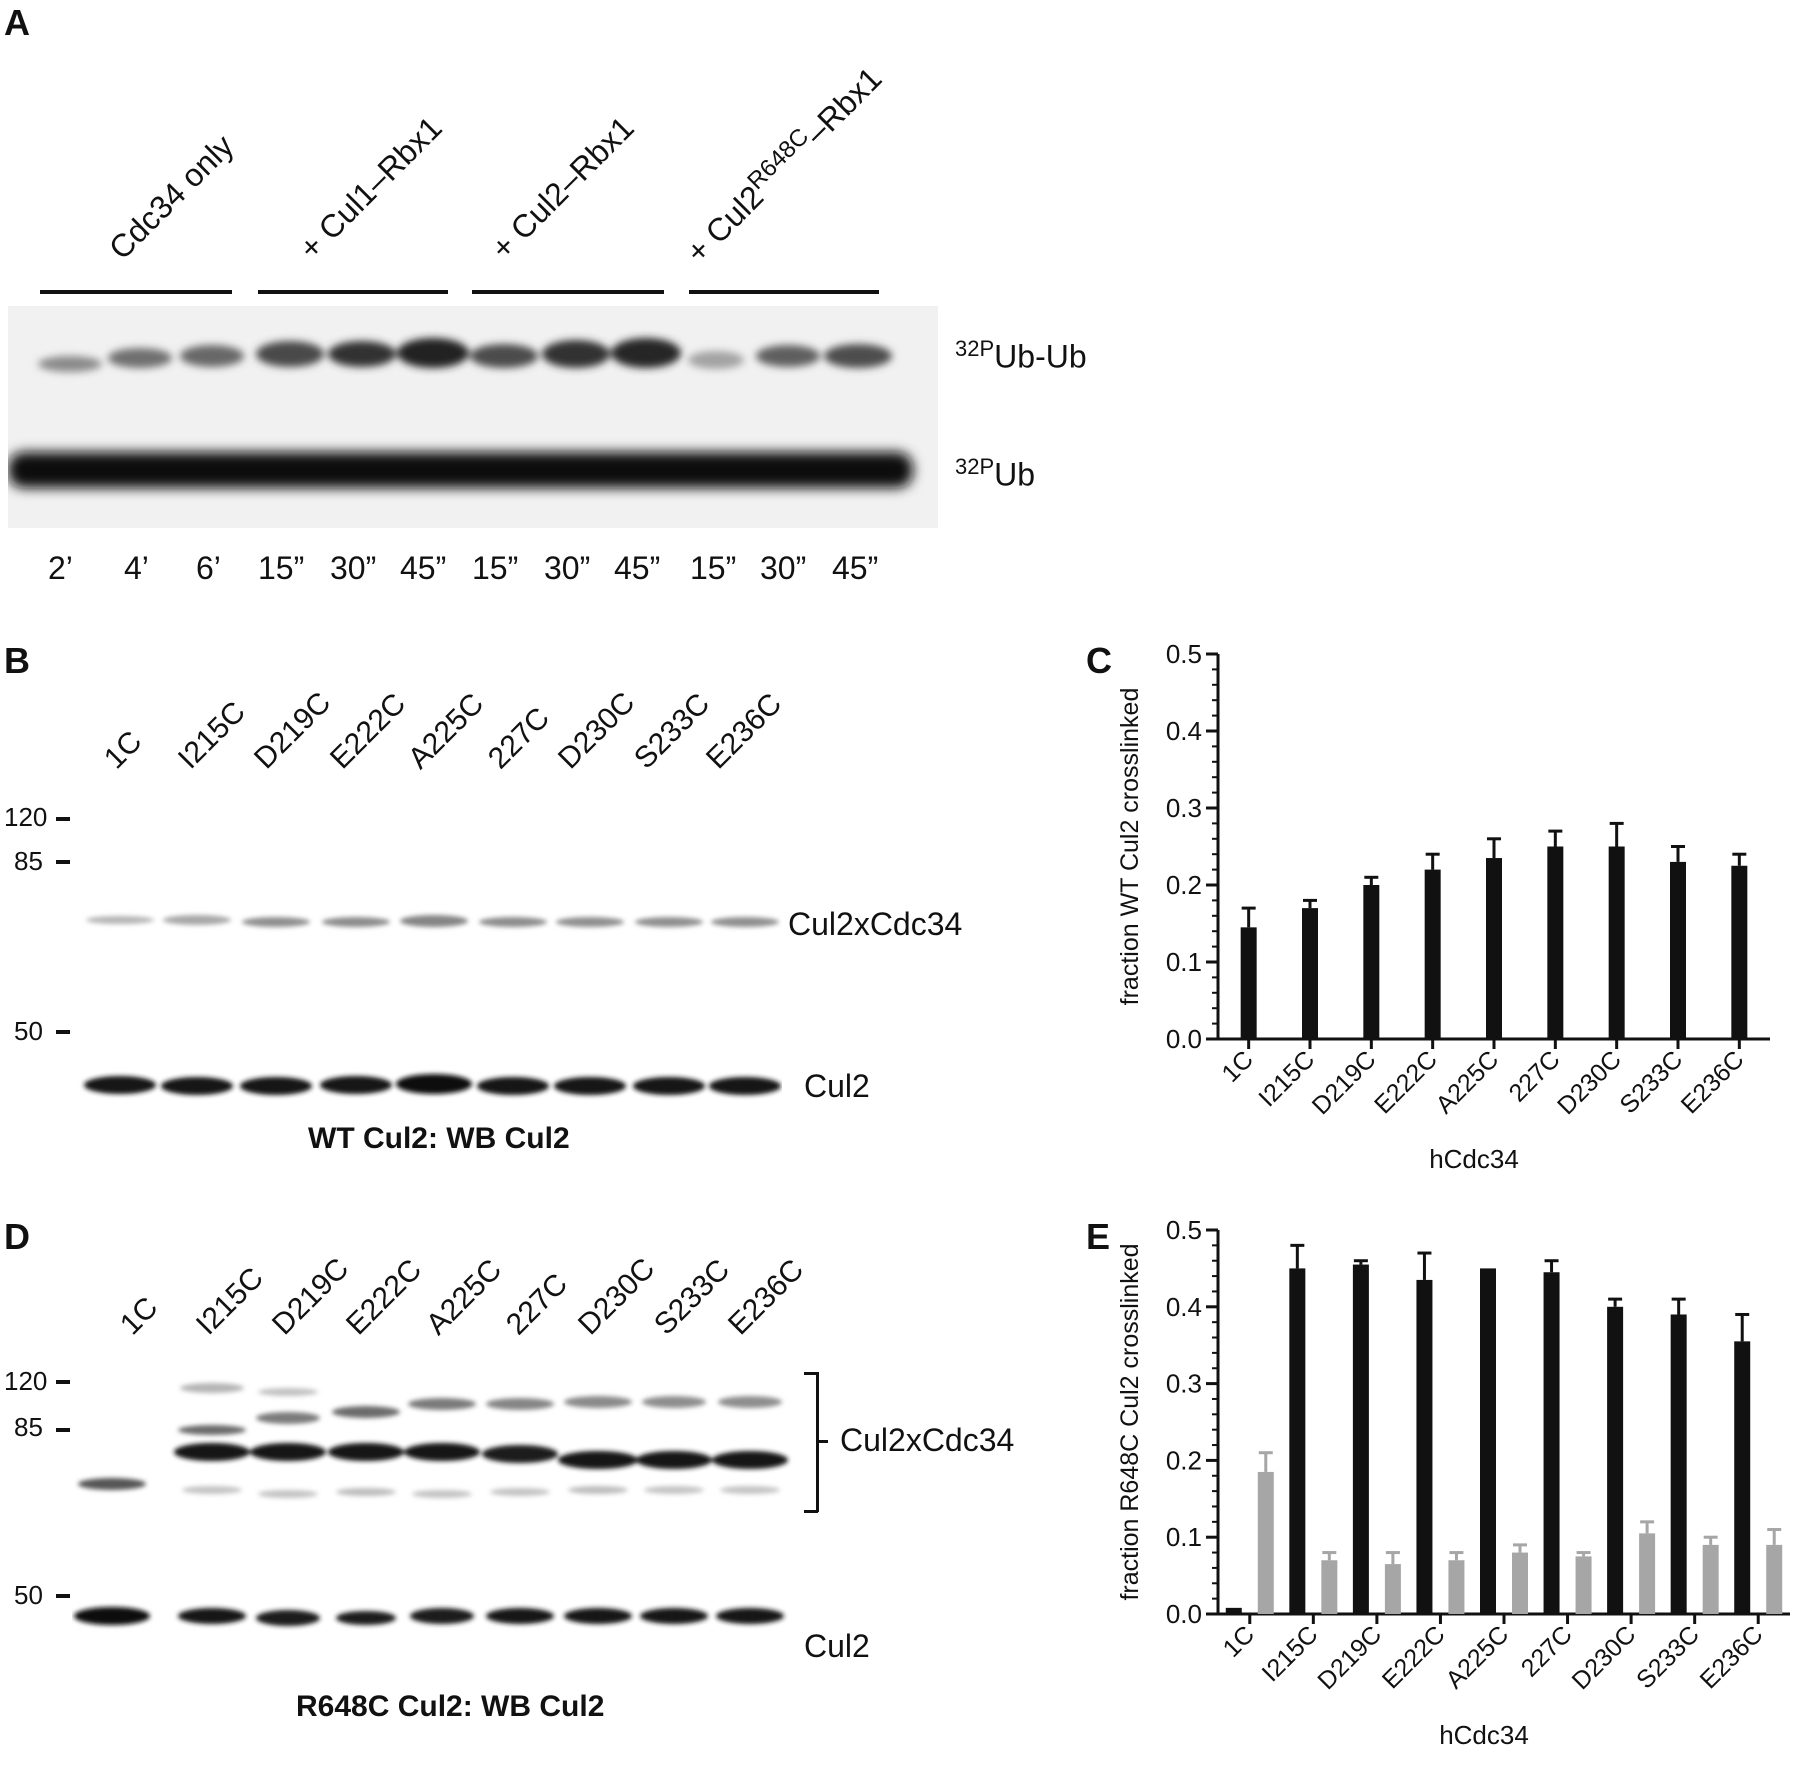 The width and height of the screenshot is (1800, 1772). I want to click on panel-e-label: E, so click(1098, 1236).